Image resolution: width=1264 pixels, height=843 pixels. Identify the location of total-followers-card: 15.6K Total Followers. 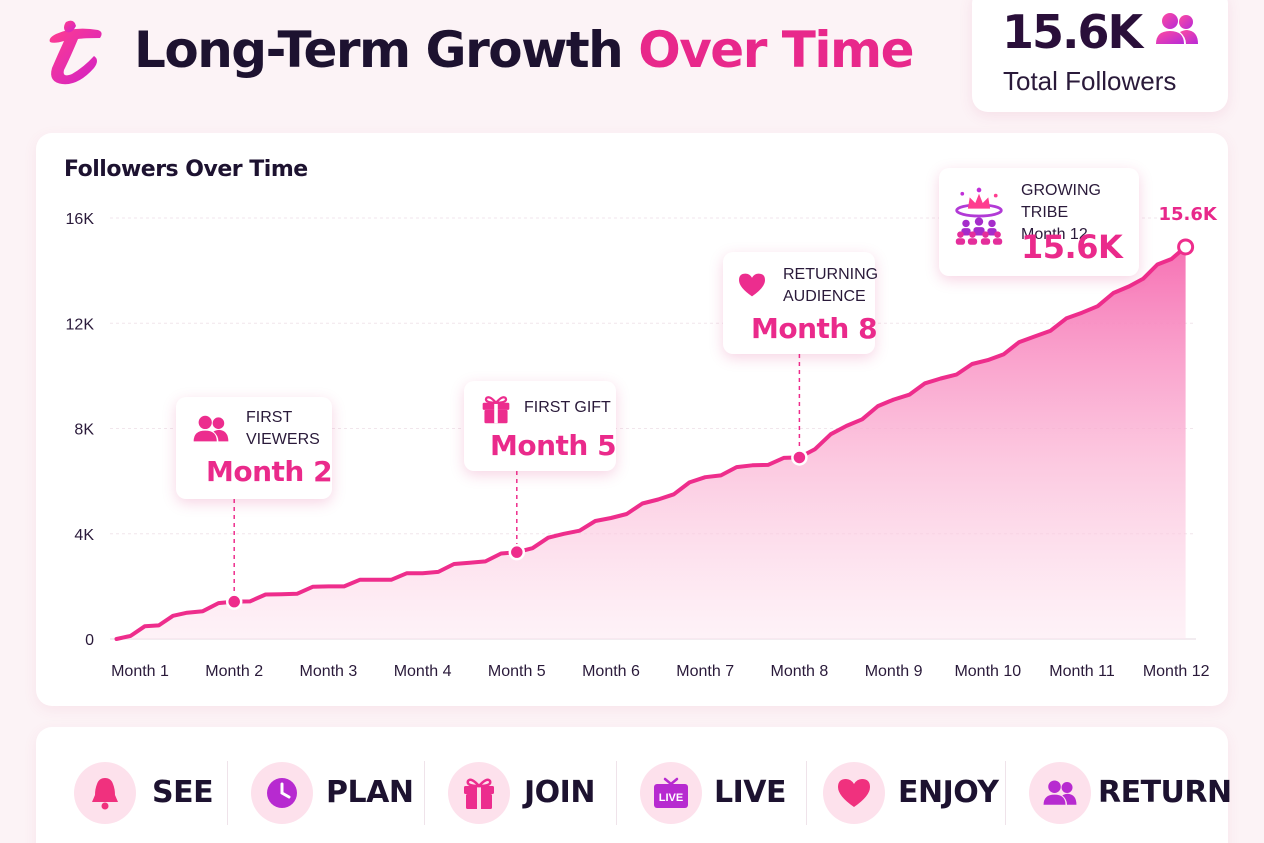
(1100, 56).